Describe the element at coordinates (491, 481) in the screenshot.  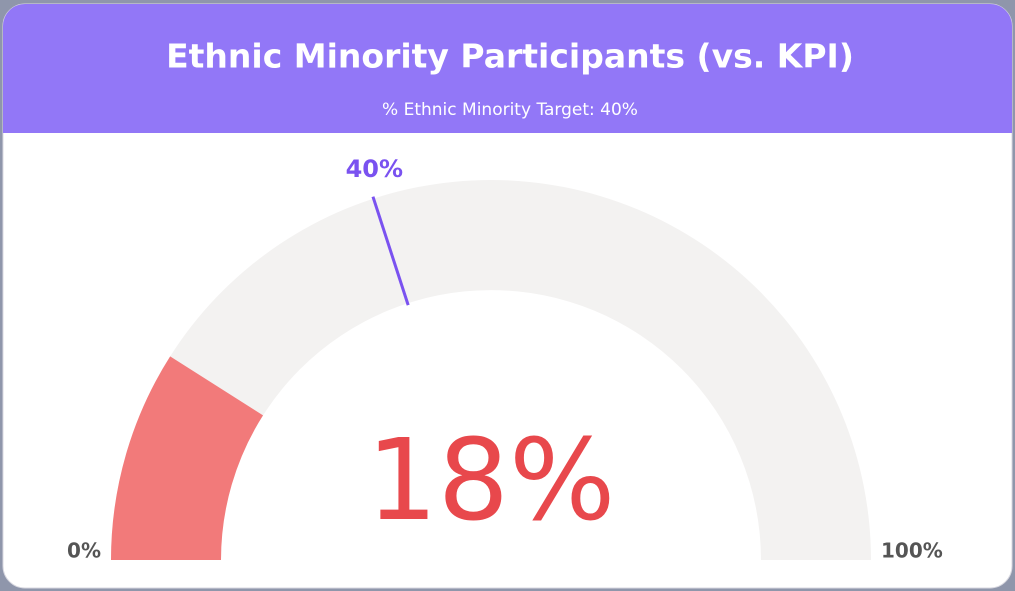
I see `value-label: 18%` at that location.